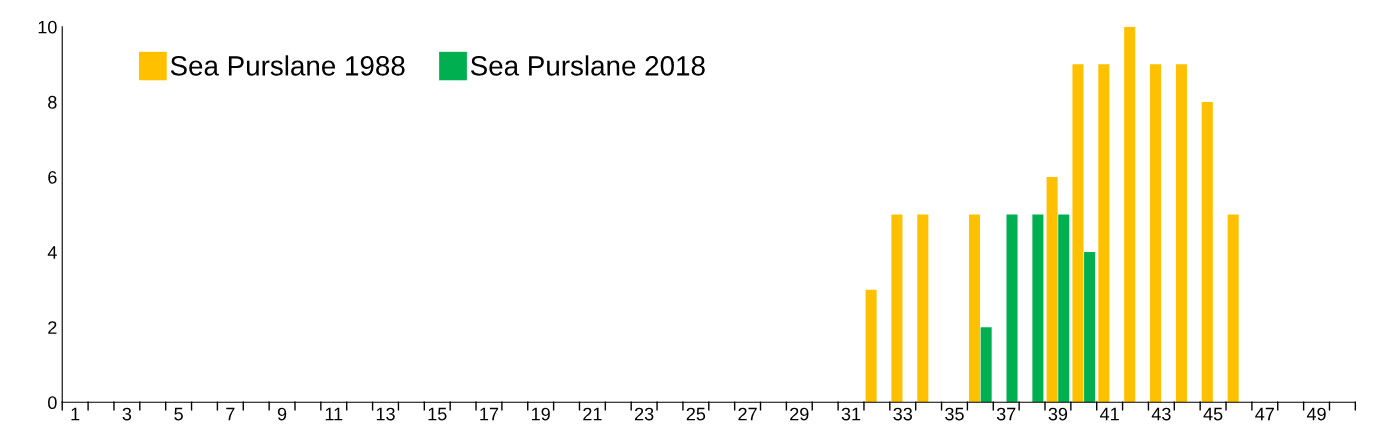  What do you see at coordinates (644, 414) in the screenshot?
I see `x-tick-label: 23` at bounding box center [644, 414].